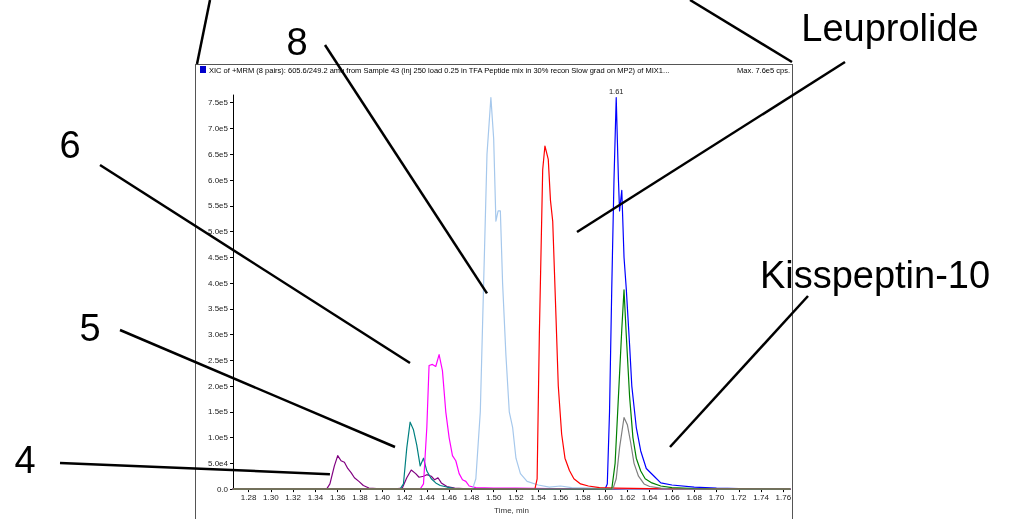  Describe the element at coordinates (338, 497) in the screenshot. I see `x-tick-label: 1.36` at that location.